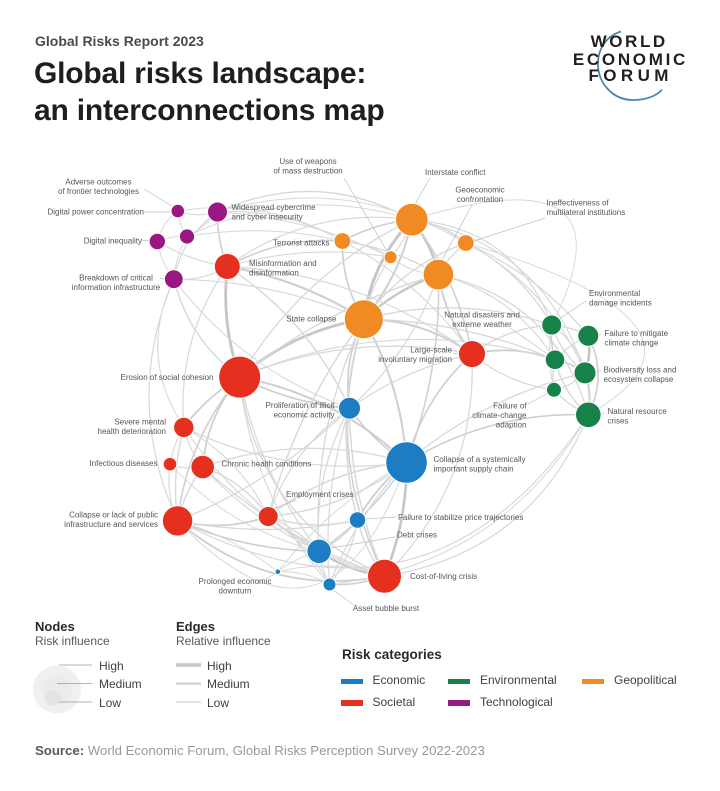  I want to click on svg-text: Digital inequality, so click(113, 241).